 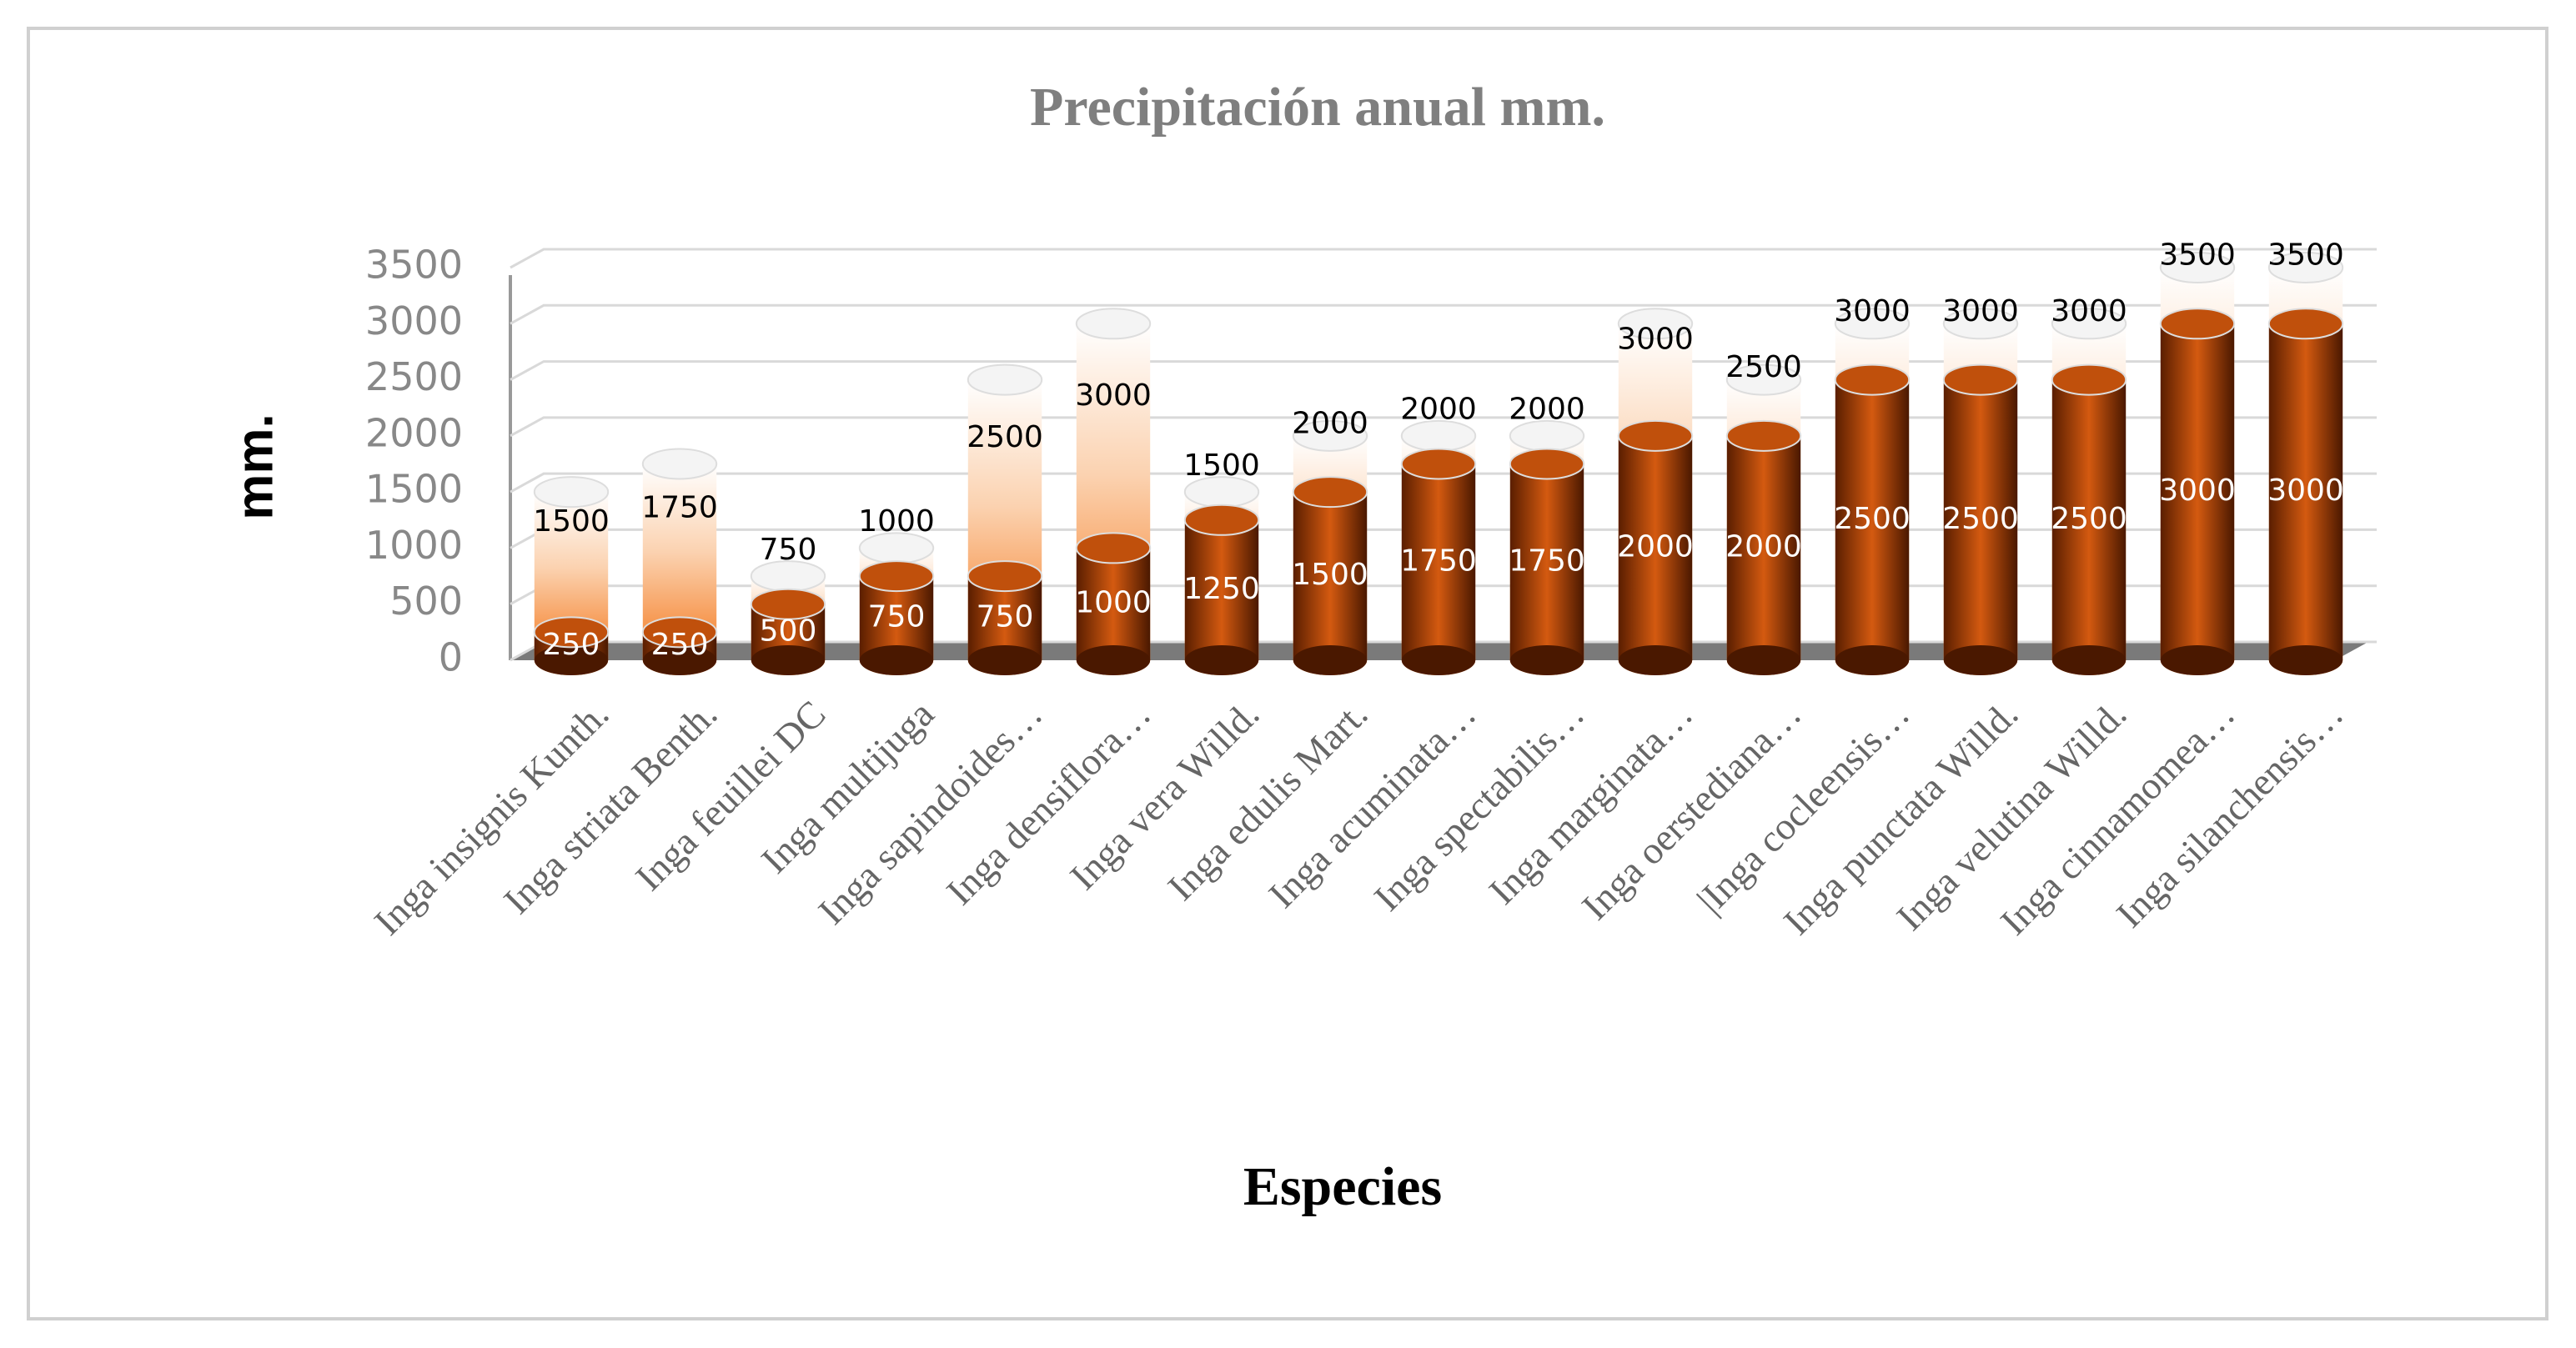 I want to click on x-axis-label: Especies, so click(x=1342, y=1186).